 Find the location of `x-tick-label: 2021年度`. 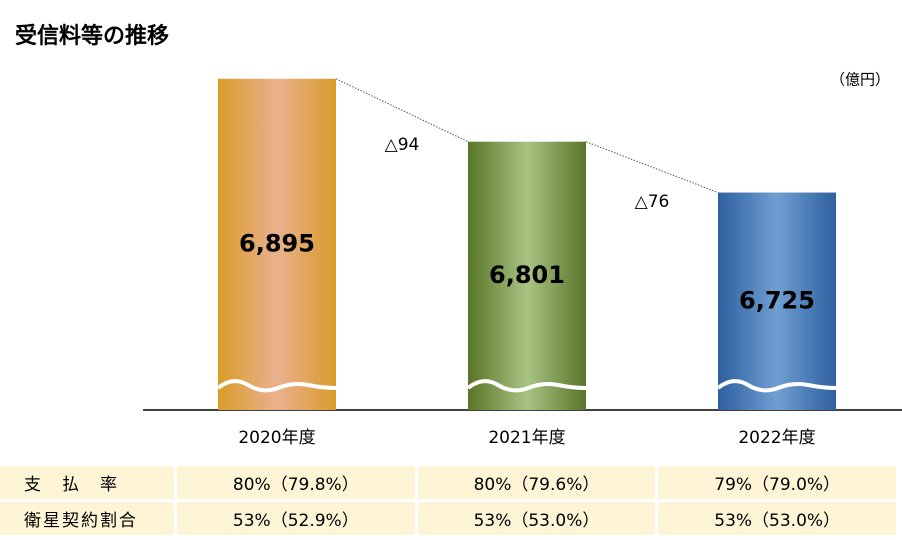

x-tick-label: 2021年度 is located at coordinates (526, 438).